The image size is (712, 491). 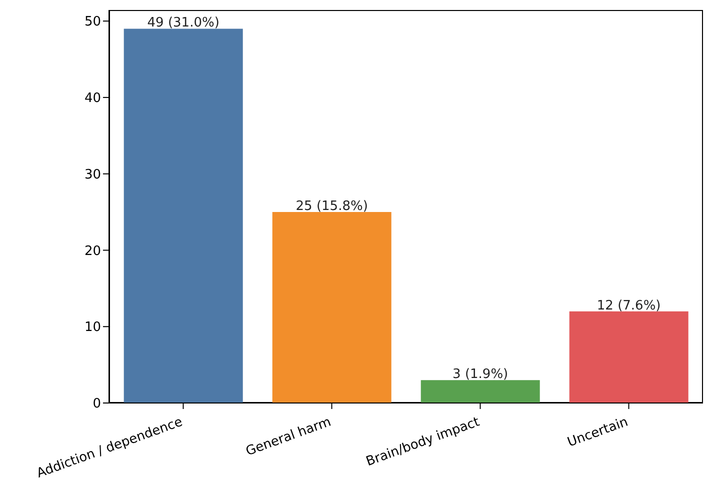 I want to click on y-tick-label: 30, so click(x=92, y=174).